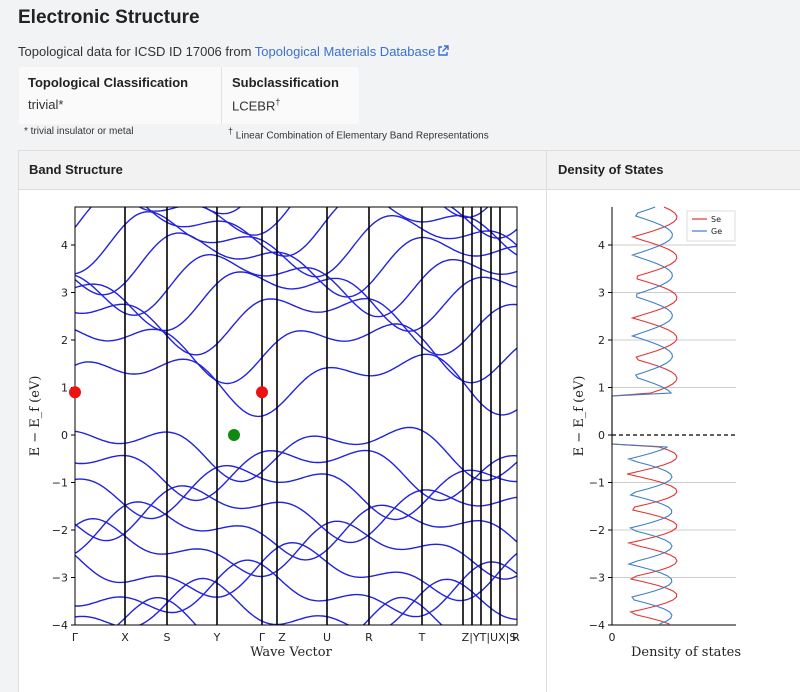 The image size is (800, 692). What do you see at coordinates (60, 578) in the screenshot?
I see `y-tick-label: −3` at bounding box center [60, 578].